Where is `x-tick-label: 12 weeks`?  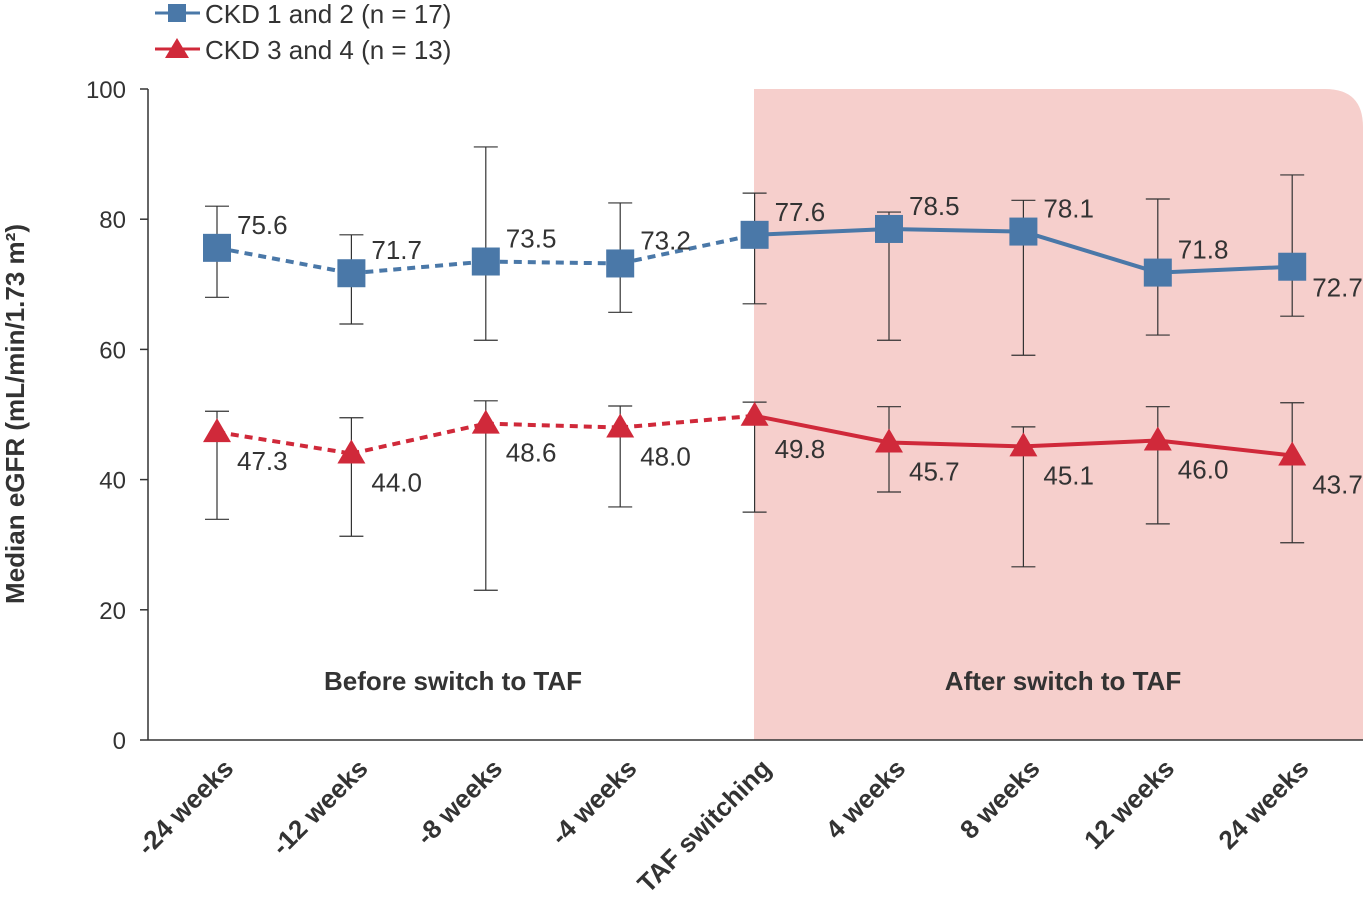 x-tick-label: 12 weeks is located at coordinates (1129, 804).